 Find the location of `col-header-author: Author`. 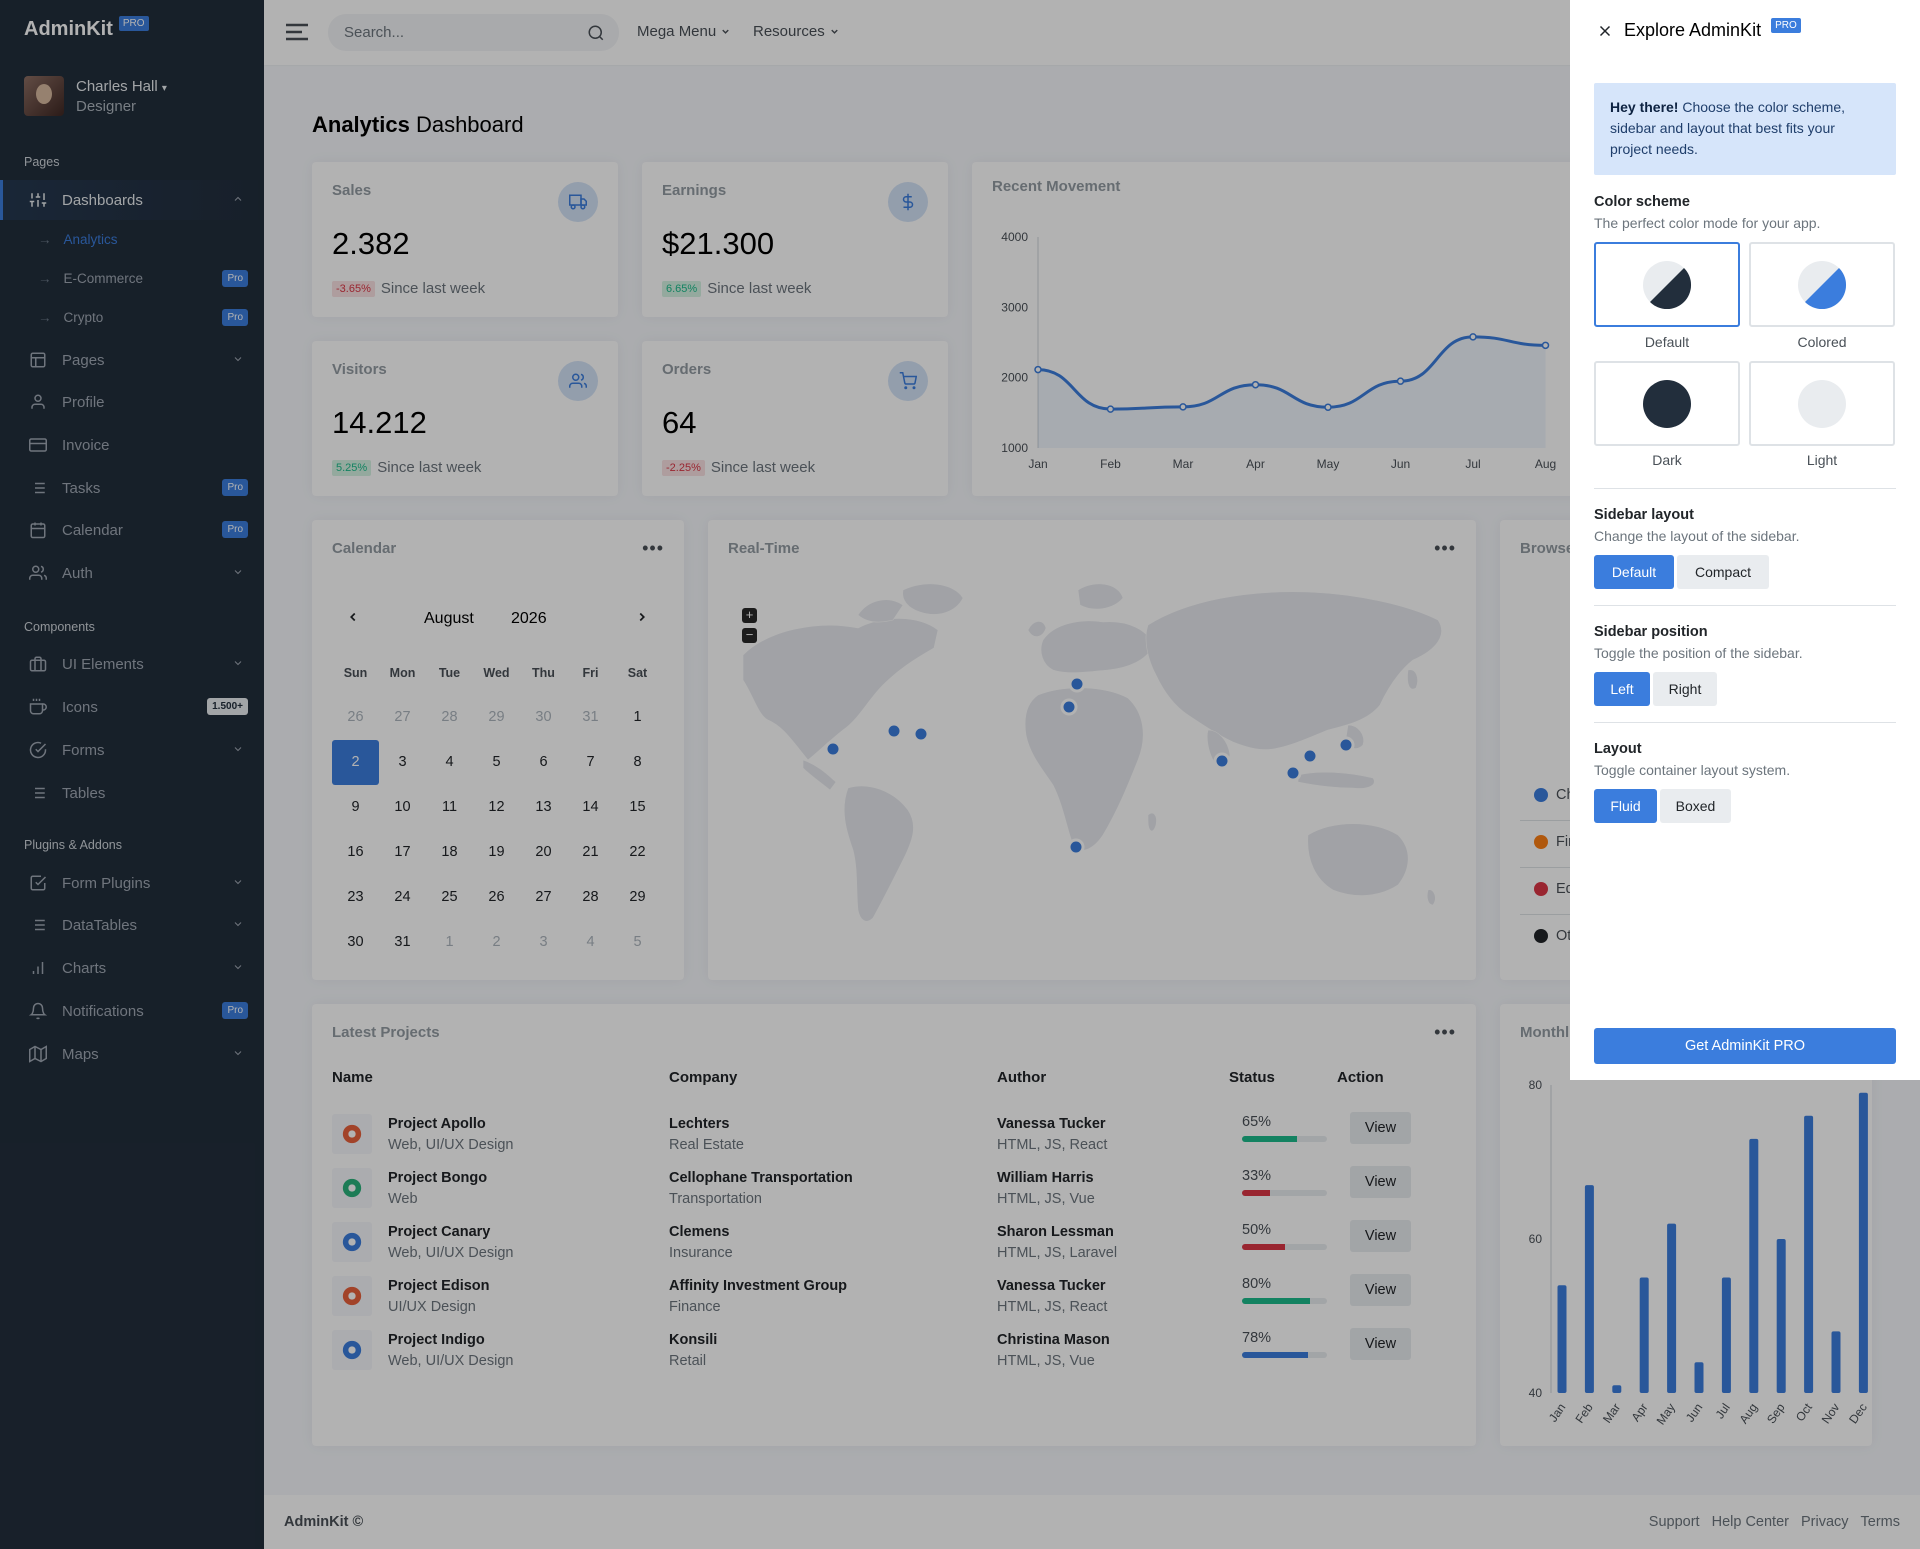

col-header-author: Author is located at coordinates (1022, 1077).